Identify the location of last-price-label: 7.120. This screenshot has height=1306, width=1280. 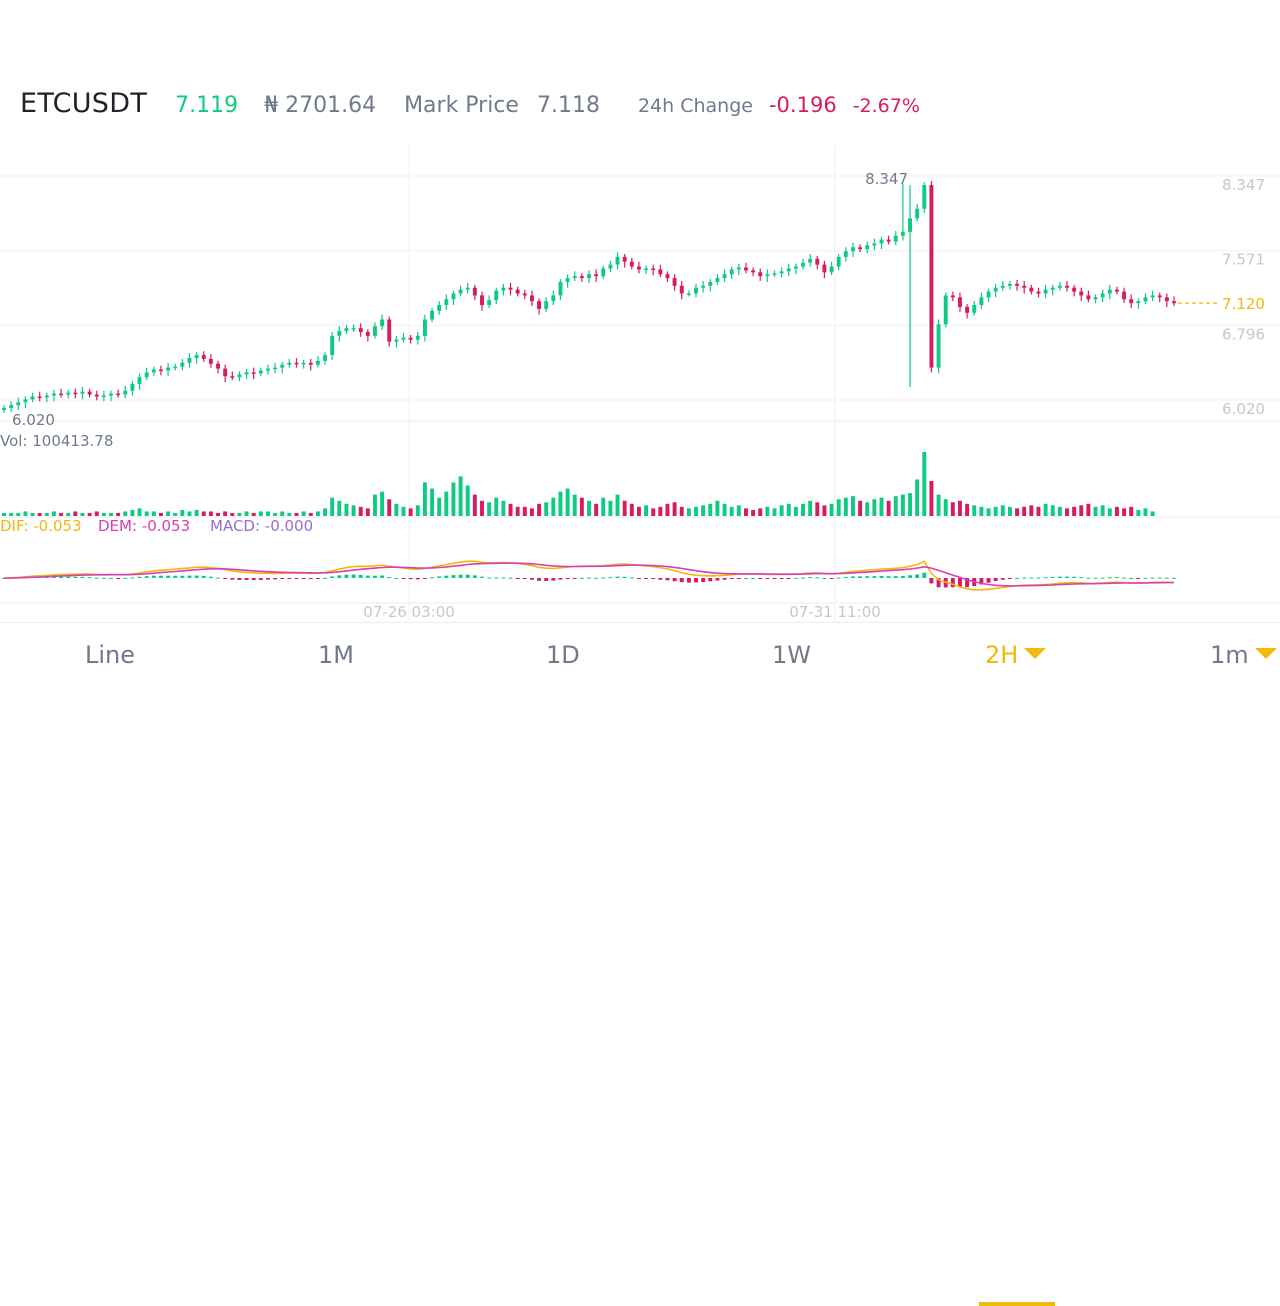
(1243, 304).